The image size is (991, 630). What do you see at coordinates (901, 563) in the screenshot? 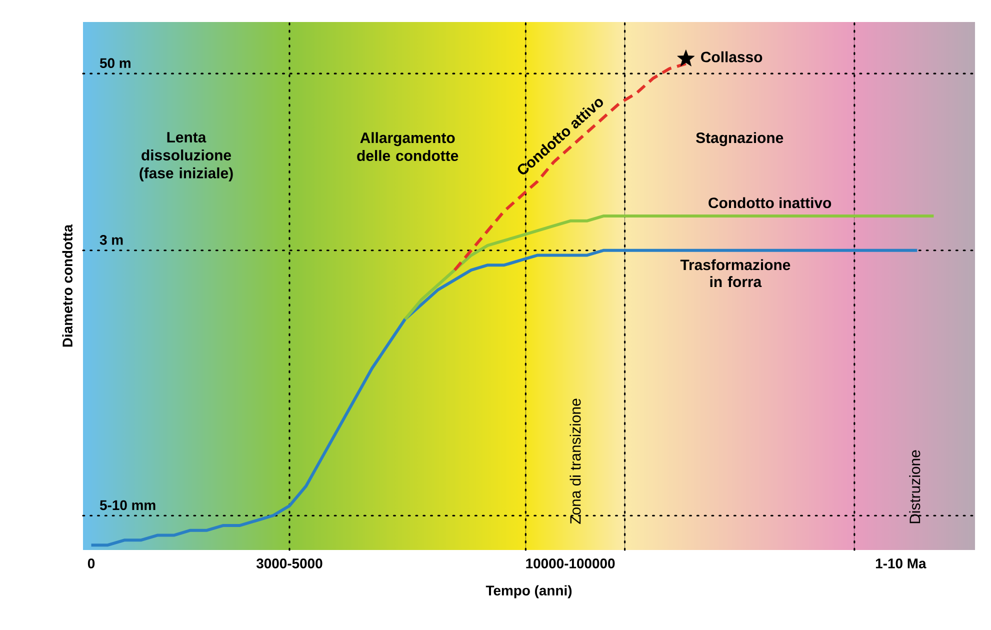
I see `x-tick-label: 1-10 Ma` at bounding box center [901, 563].